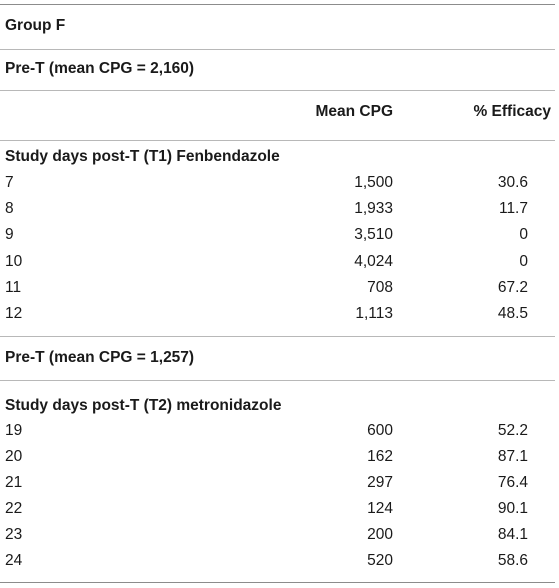  I want to click on mean-cpg-cell: 1,113, so click(374, 313).